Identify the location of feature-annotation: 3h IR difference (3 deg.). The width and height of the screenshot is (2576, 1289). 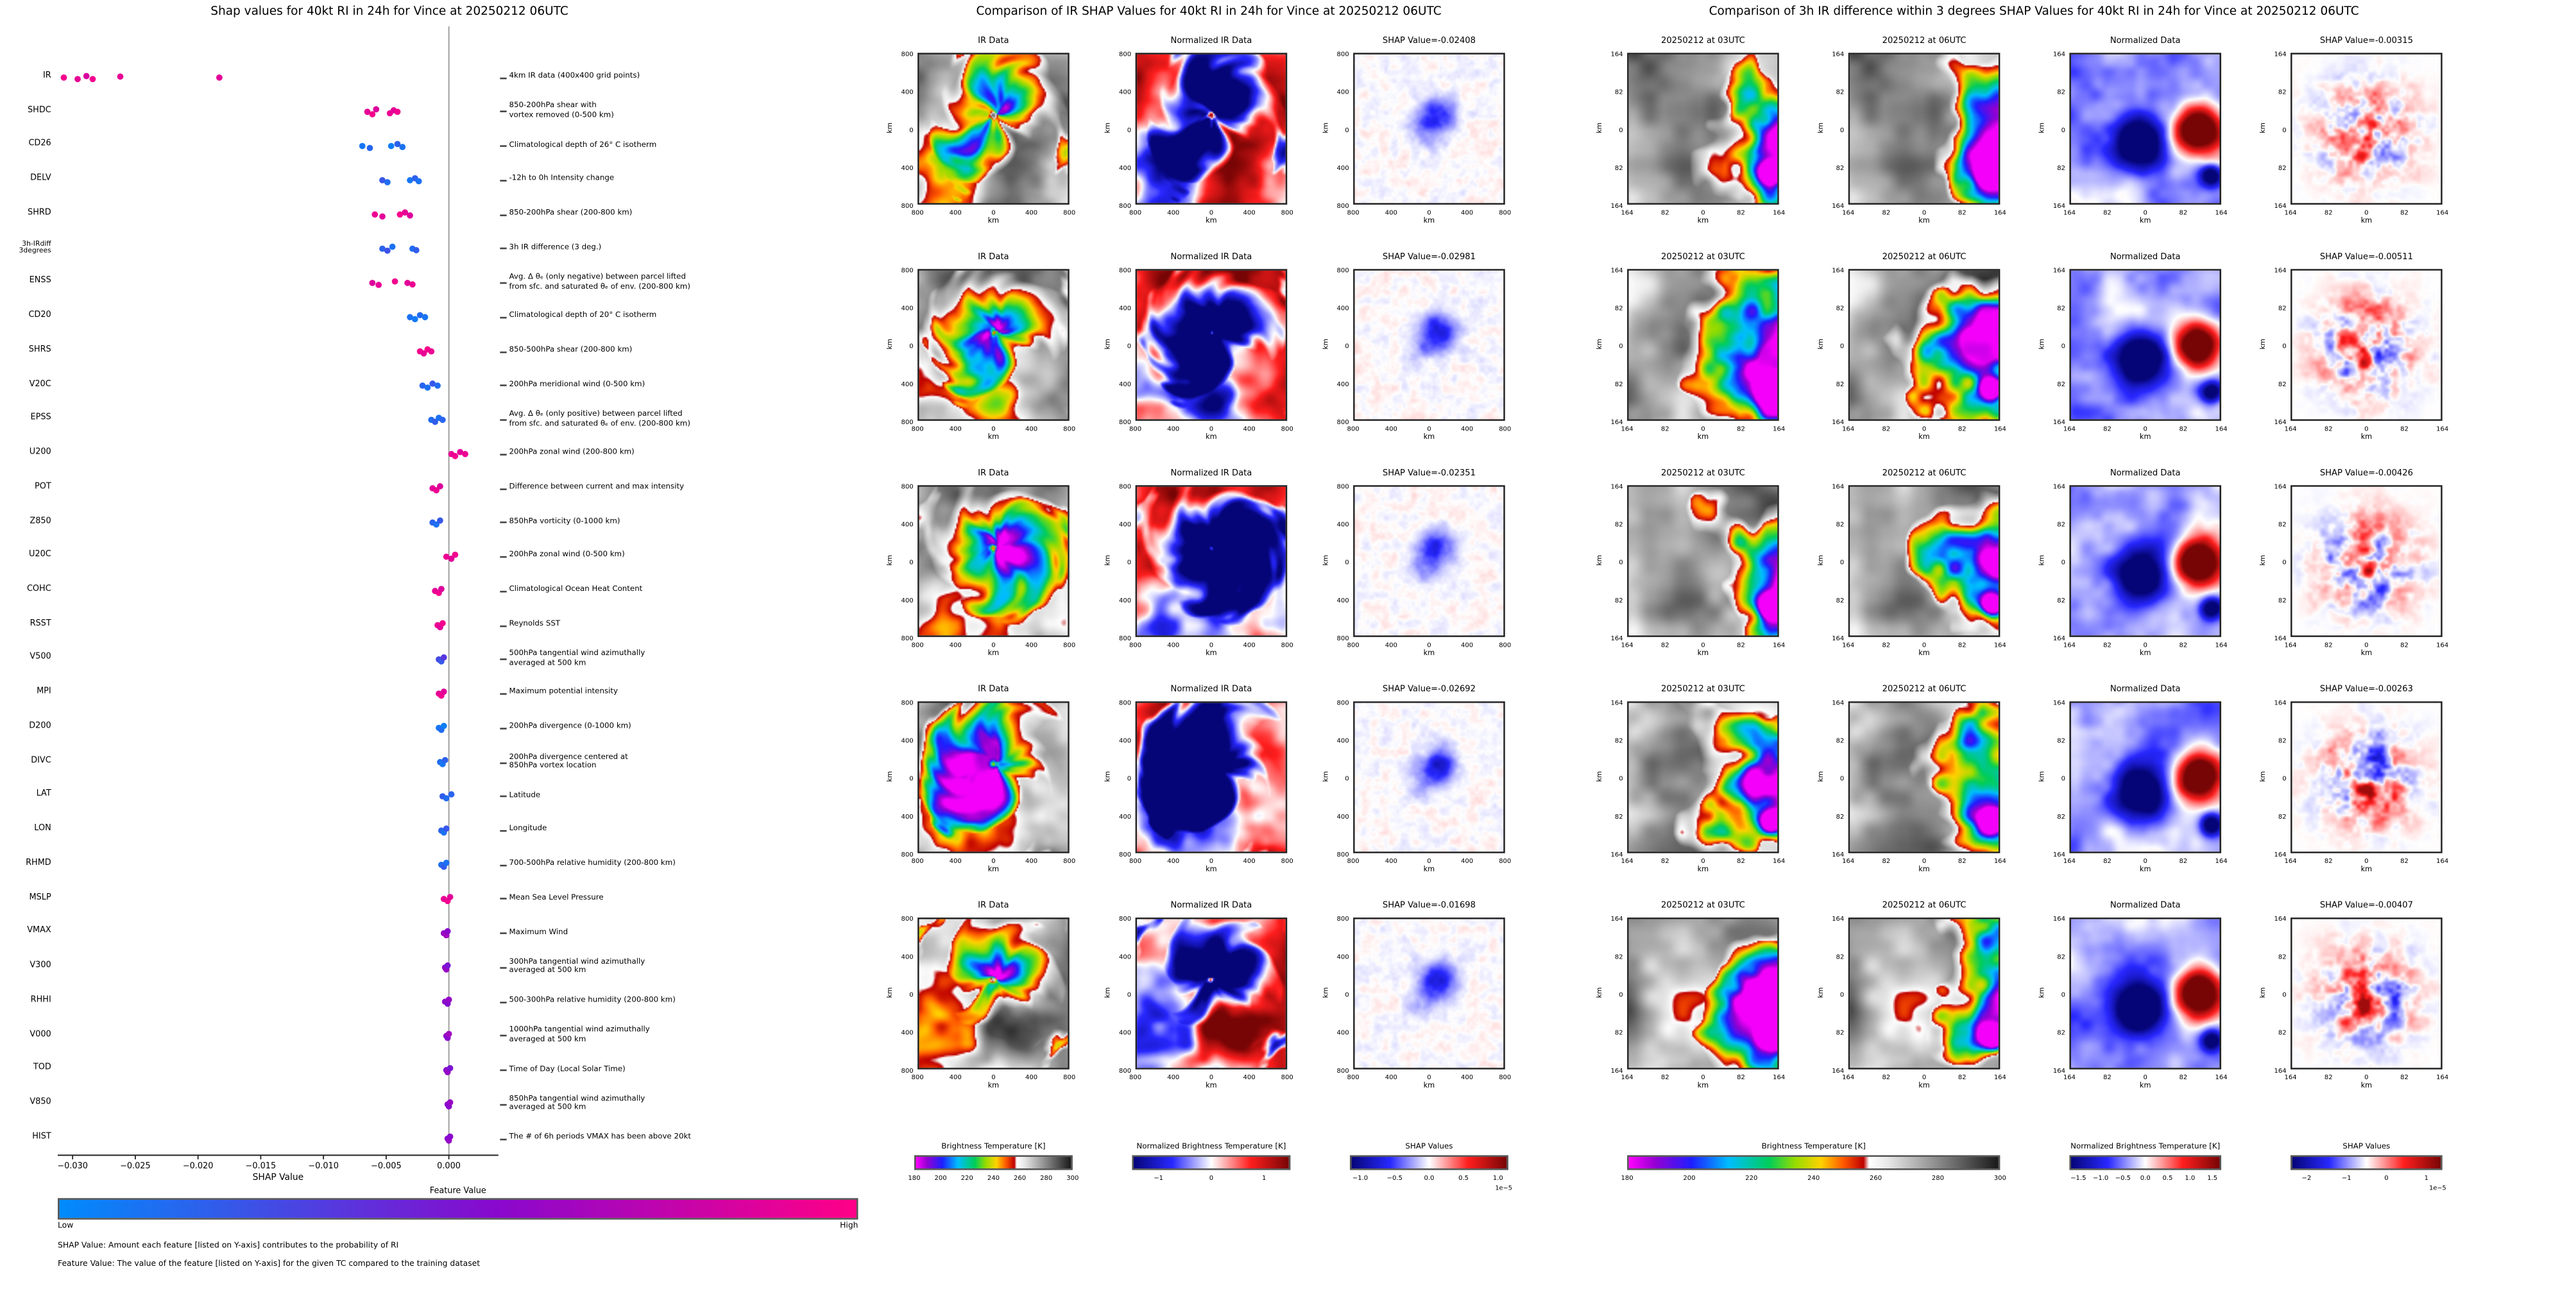
(555, 249).